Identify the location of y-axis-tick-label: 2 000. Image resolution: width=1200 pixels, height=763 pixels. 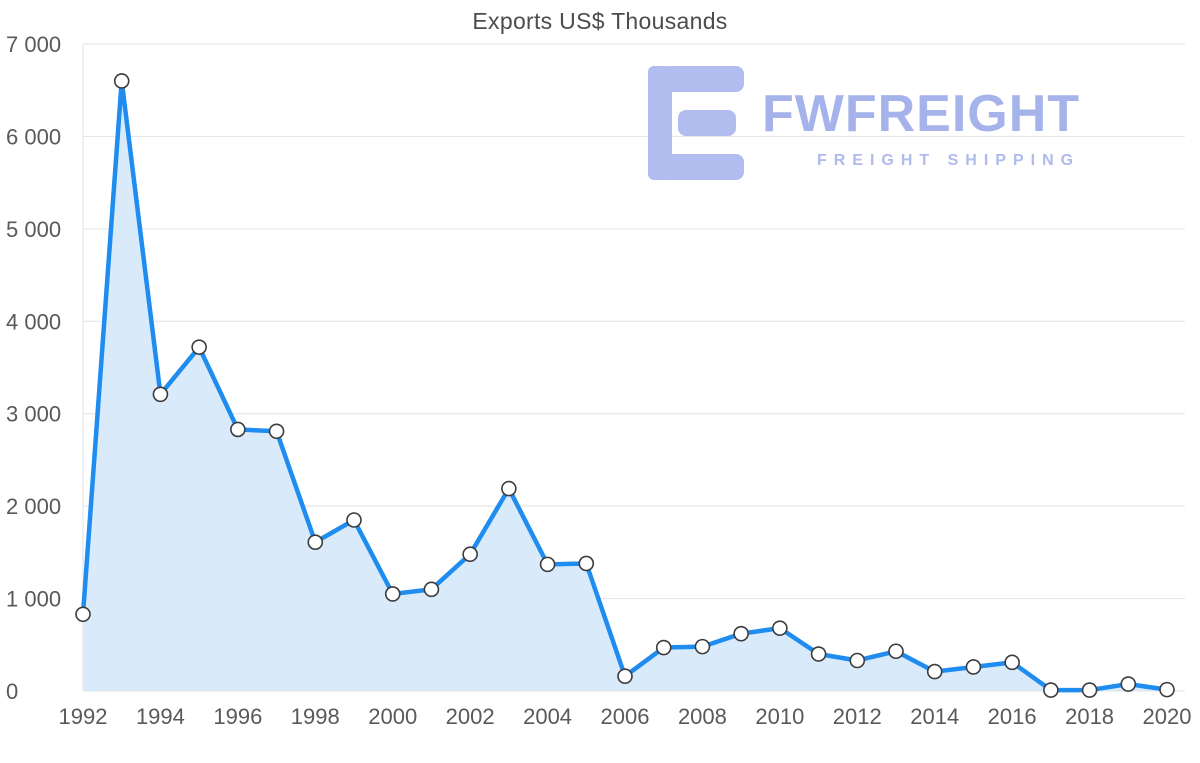
(33, 506).